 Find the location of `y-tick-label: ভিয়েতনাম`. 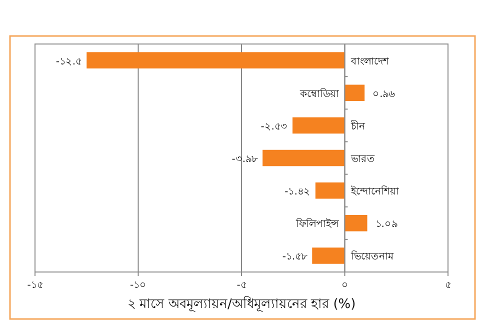

y-tick-label: ভিয়েতনাম is located at coordinates (372, 256).